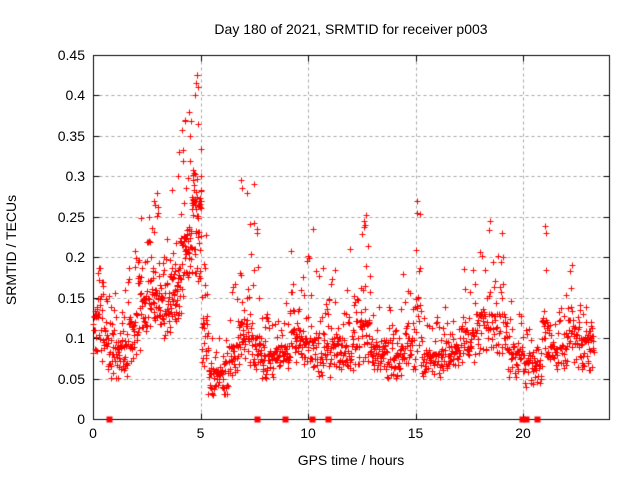 This screenshot has width=640, height=480. Describe the element at coordinates (200, 433) in the screenshot. I see `x-tick-label: 5` at that location.